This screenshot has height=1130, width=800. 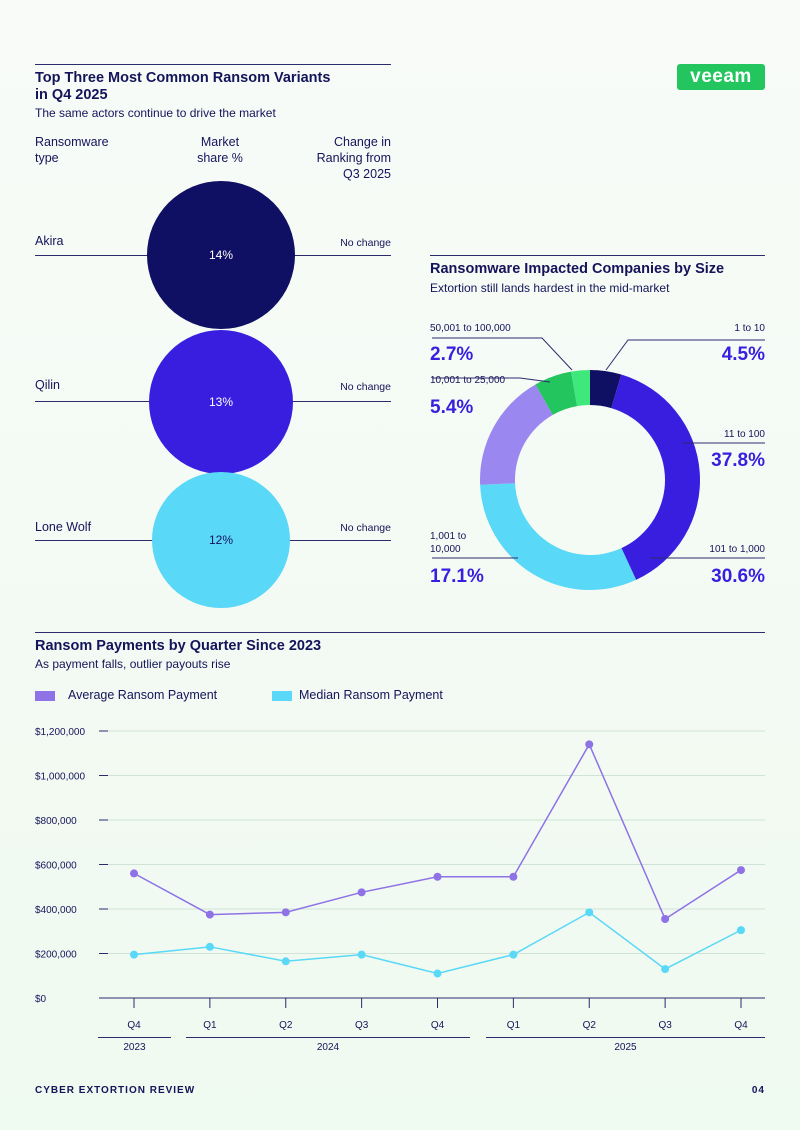 What do you see at coordinates (328, 1037) in the screenshot?
I see `year-line-2024` at bounding box center [328, 1037].